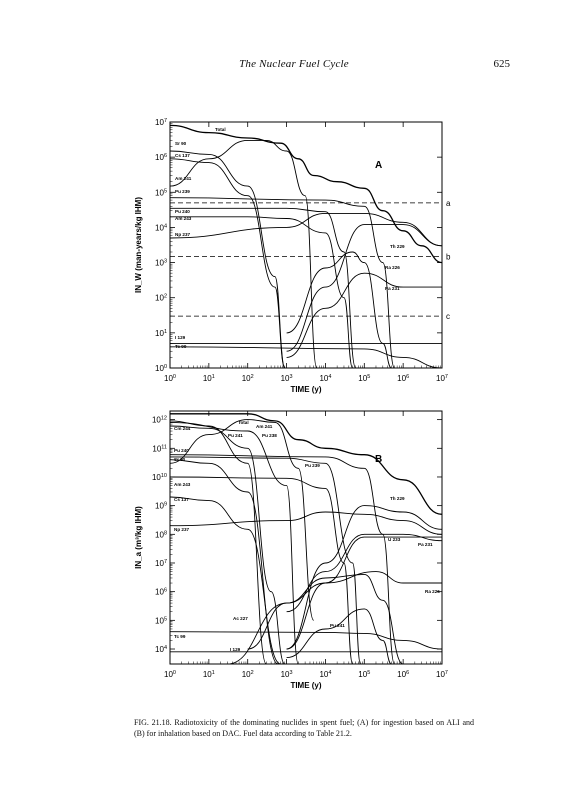 The height and width of the screenshot is (800, 588). Describe the element at coordinates (448, 203) in the screenshot. I see `reference-level-label: a` at that location.